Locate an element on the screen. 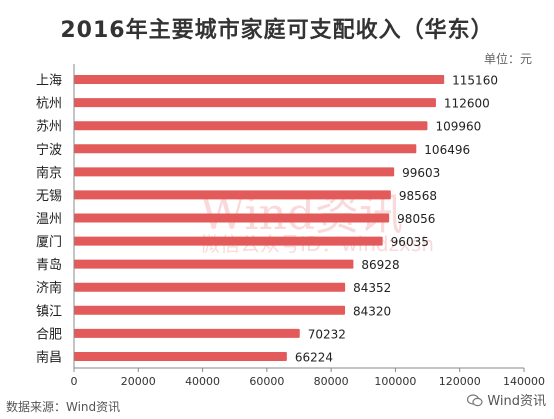 This screenshot has width=554, height=419. wind-logo: Wind资讯 is located at coordinates (506, 399).